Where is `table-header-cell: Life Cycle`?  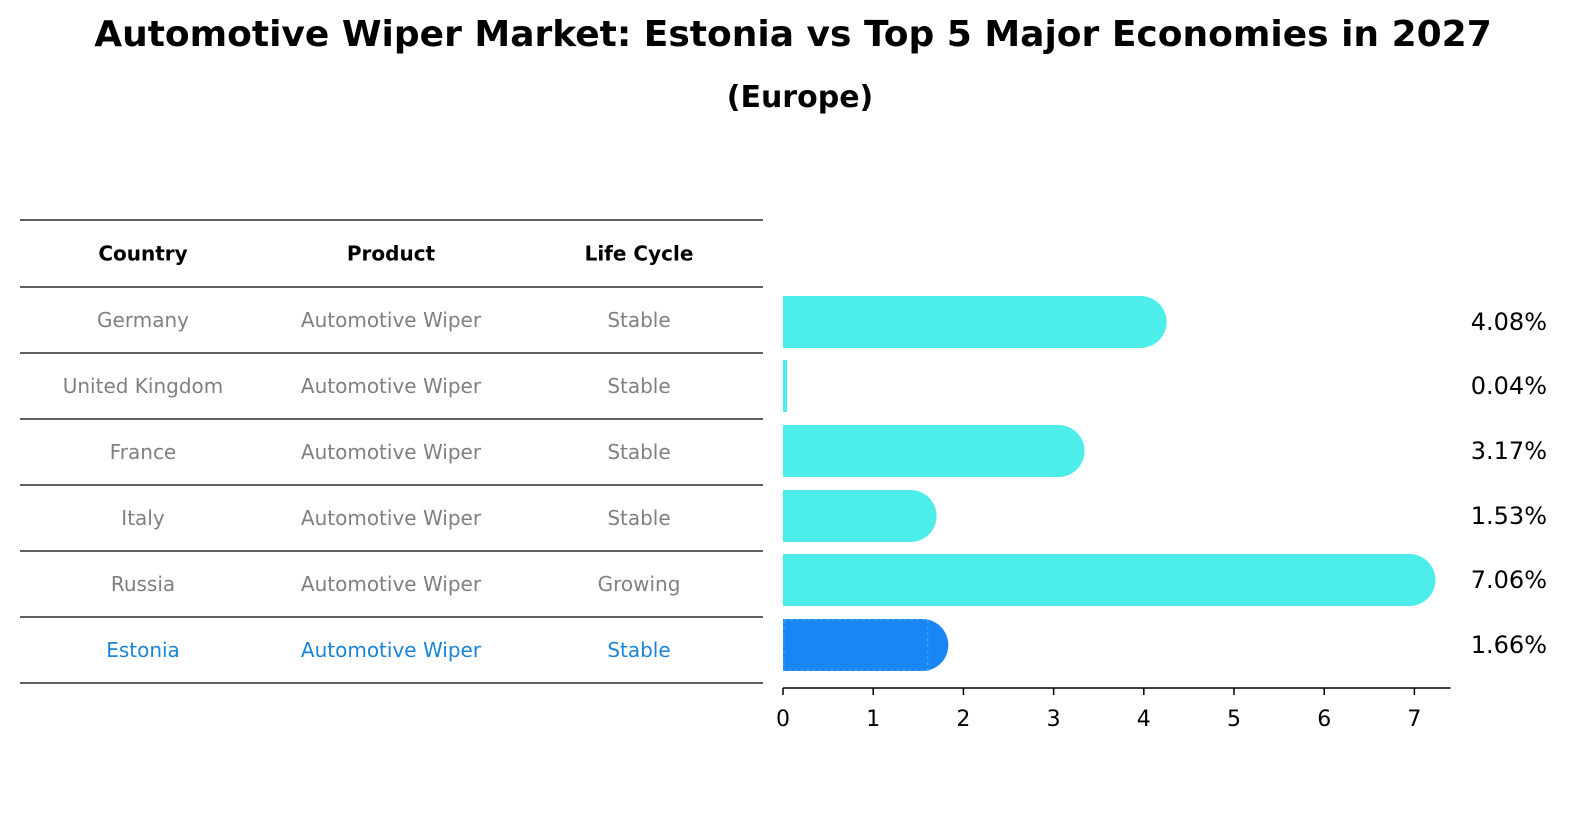 table-header-cell: Life Cycle is located at coordinates (639, 254).